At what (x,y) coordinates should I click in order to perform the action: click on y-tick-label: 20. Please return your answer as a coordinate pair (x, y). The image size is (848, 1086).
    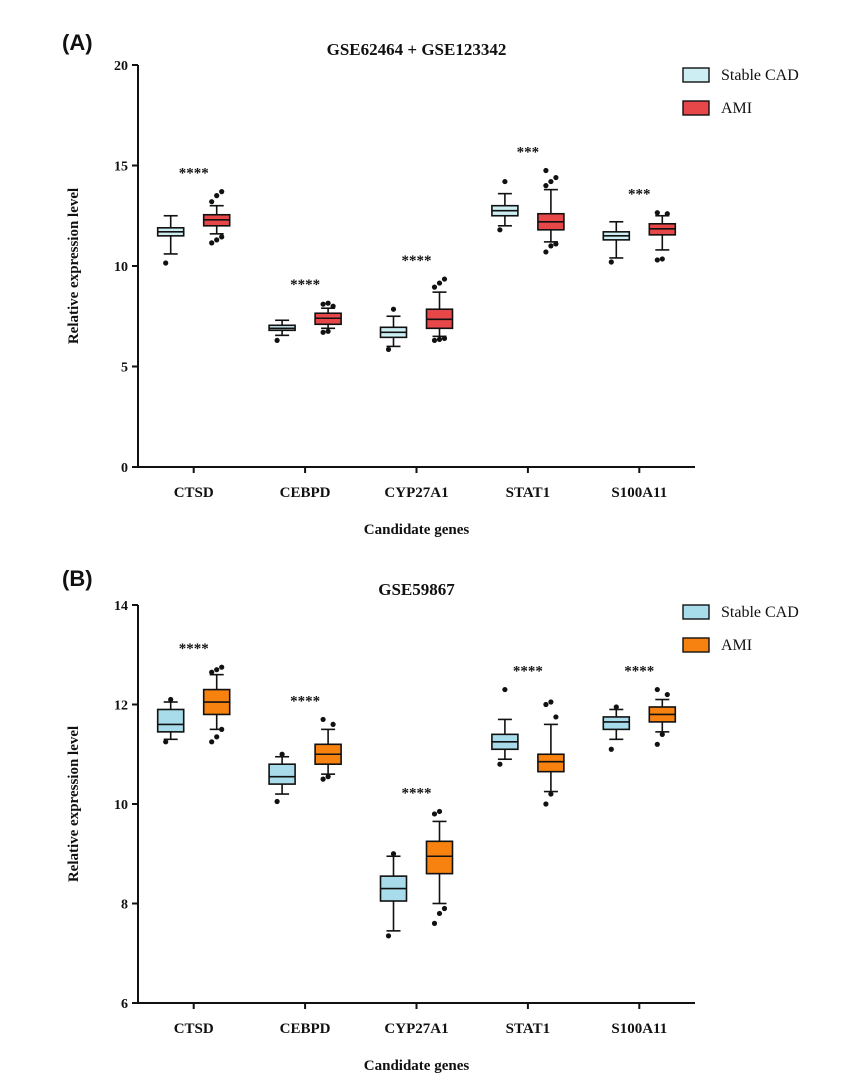
    Looking at the image, I should click on (121, 66).